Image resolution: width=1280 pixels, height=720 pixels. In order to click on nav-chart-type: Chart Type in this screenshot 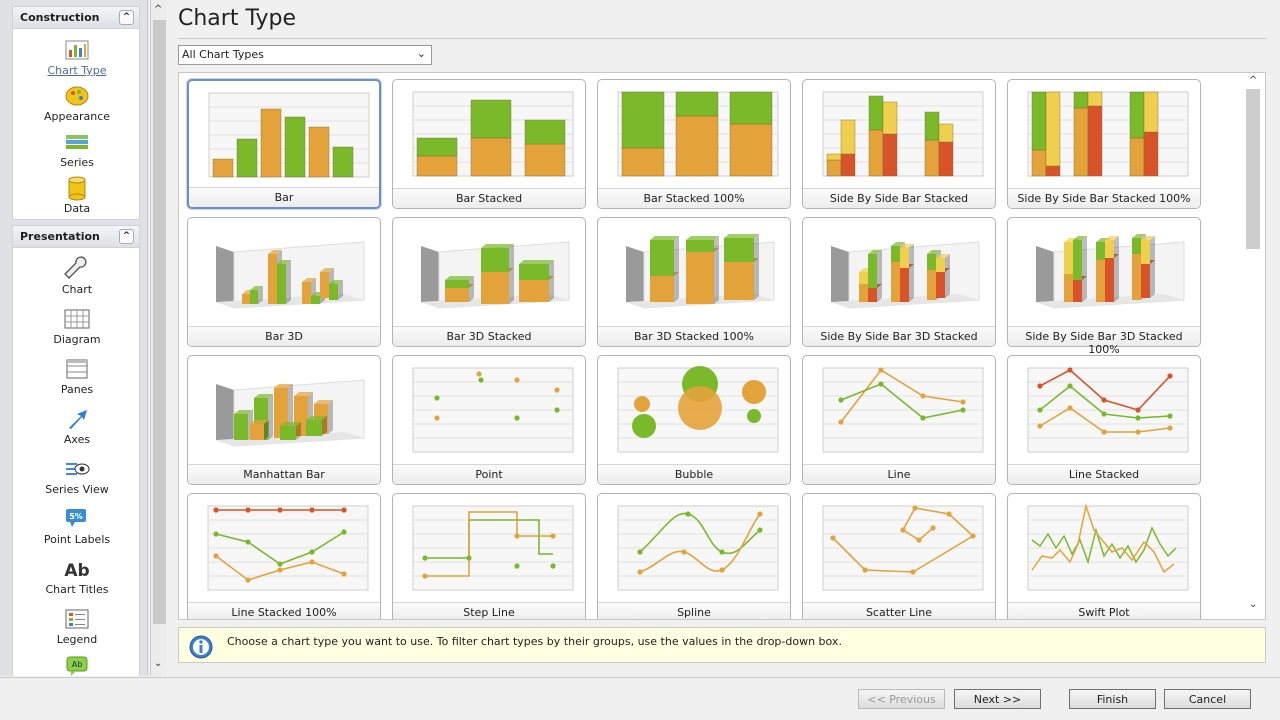, I will do `click(77, 57)`.